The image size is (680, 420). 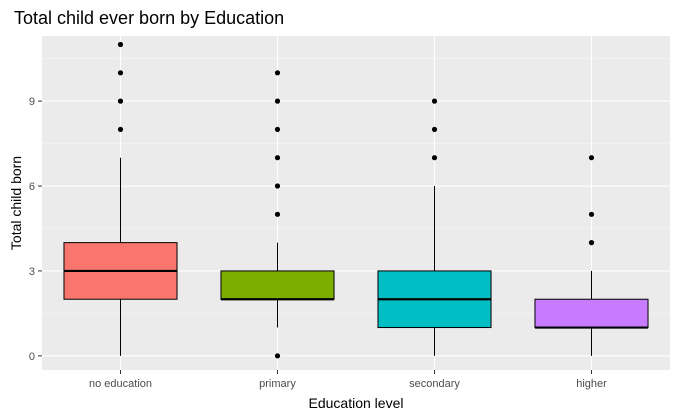 What do you see at coordinates (277, 384) in the screenshot?
I see `x-tick-label: primary` at bounding box center [277, 384].